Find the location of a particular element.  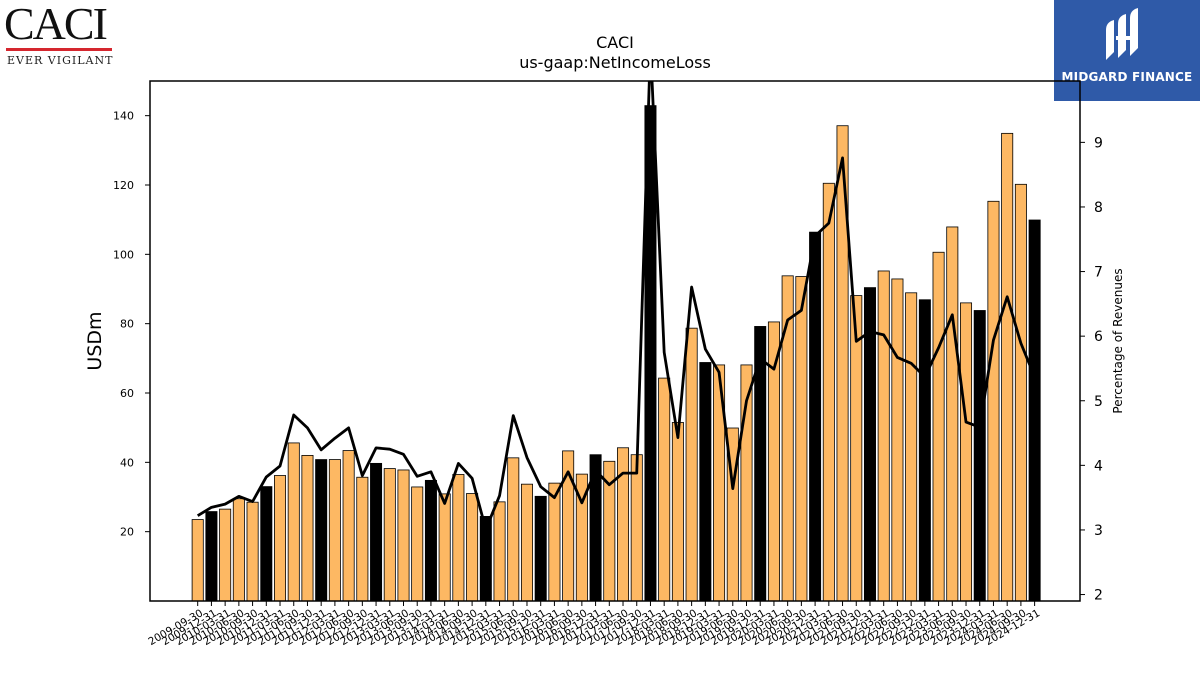

y2-axis-label: Percentage of Revenues is located at coordinates (1118, 340).